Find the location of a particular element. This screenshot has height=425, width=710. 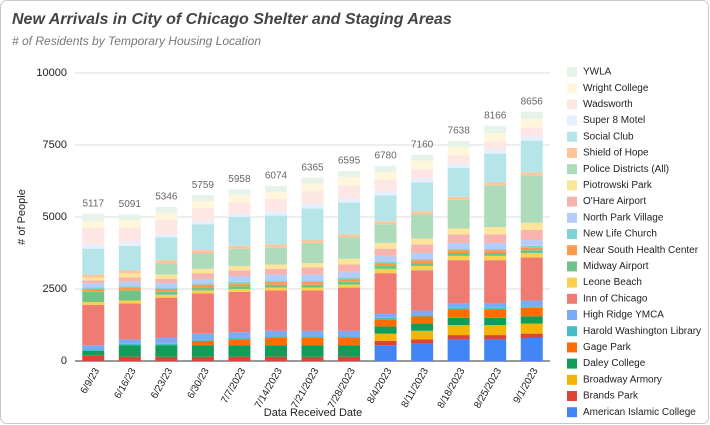

total-label: 5958 is located at coordinates (239, 179).